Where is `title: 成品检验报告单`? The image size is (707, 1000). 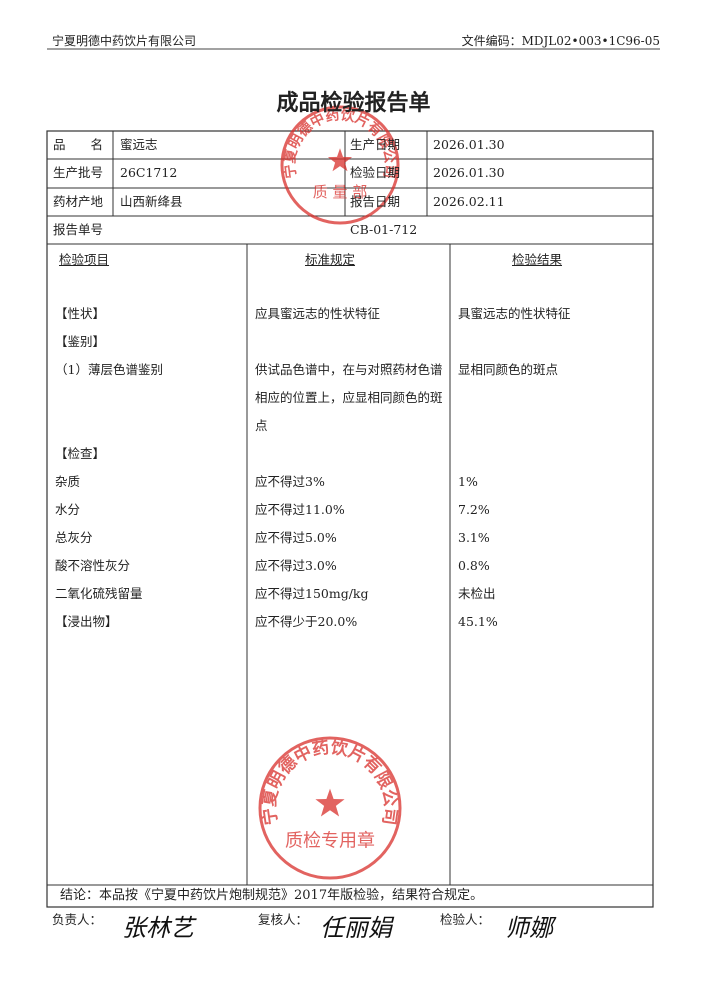
title: 成品检验报告单 is located at coordinates (353, 103).